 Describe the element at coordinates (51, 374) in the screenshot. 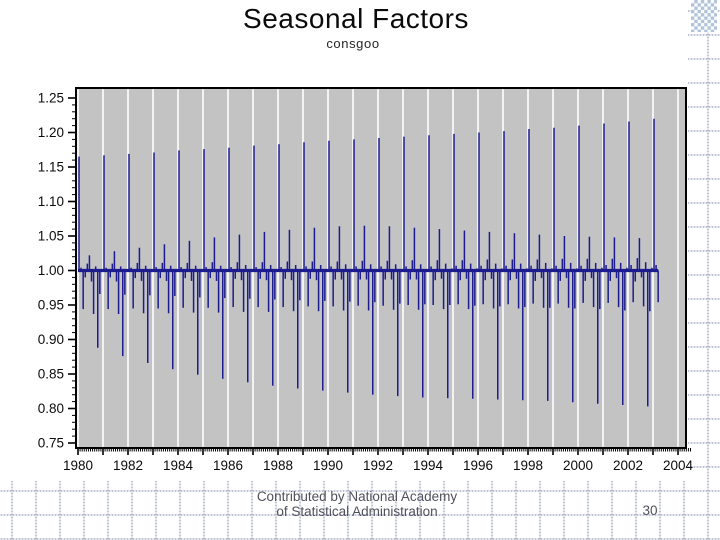

I see `svg-text: 0.85` at that location.